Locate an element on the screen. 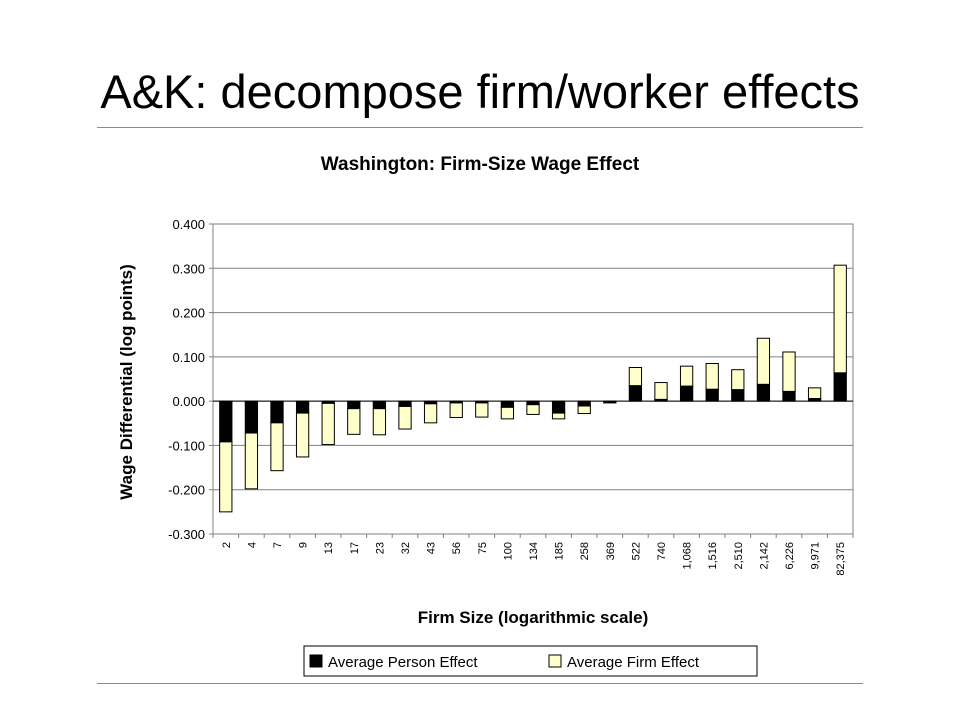 Image resolution: width=960 pixels, height=720 pixels. x-tick-label: 100 is located at coordinates (508, 551).